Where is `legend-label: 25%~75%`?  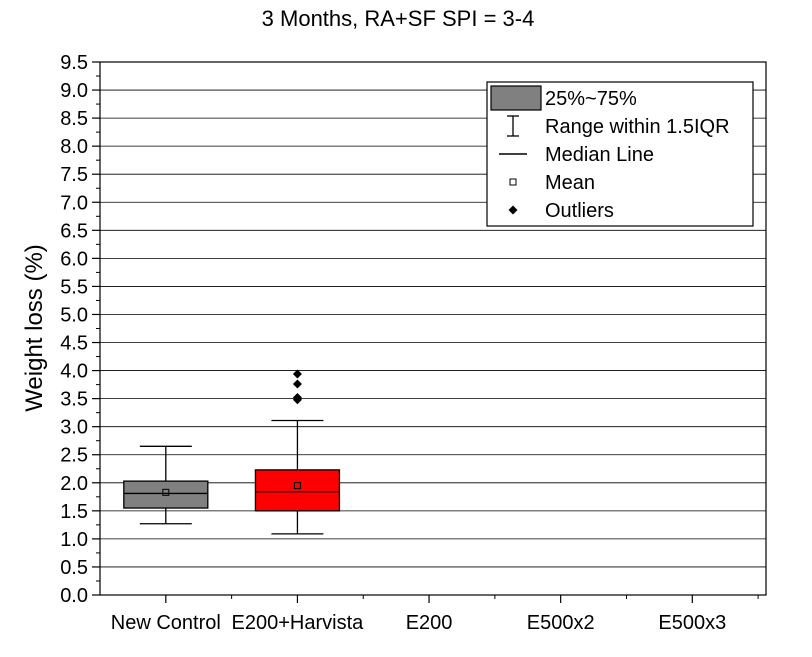 legend-label: 25%~75% is located at coordinates (591, 99).